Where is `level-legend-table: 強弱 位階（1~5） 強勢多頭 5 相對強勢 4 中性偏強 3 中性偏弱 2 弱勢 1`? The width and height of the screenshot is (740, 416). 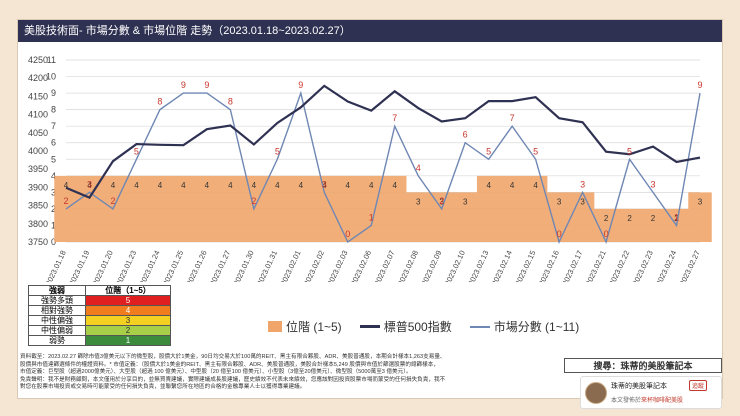
level-legend-table: 強弱 位階（1~5） 強勢多頭 5 相對強勢 4 中性偏強 3 中性偏弱 2 弱勢 1 is located at coordinates (99, 315).